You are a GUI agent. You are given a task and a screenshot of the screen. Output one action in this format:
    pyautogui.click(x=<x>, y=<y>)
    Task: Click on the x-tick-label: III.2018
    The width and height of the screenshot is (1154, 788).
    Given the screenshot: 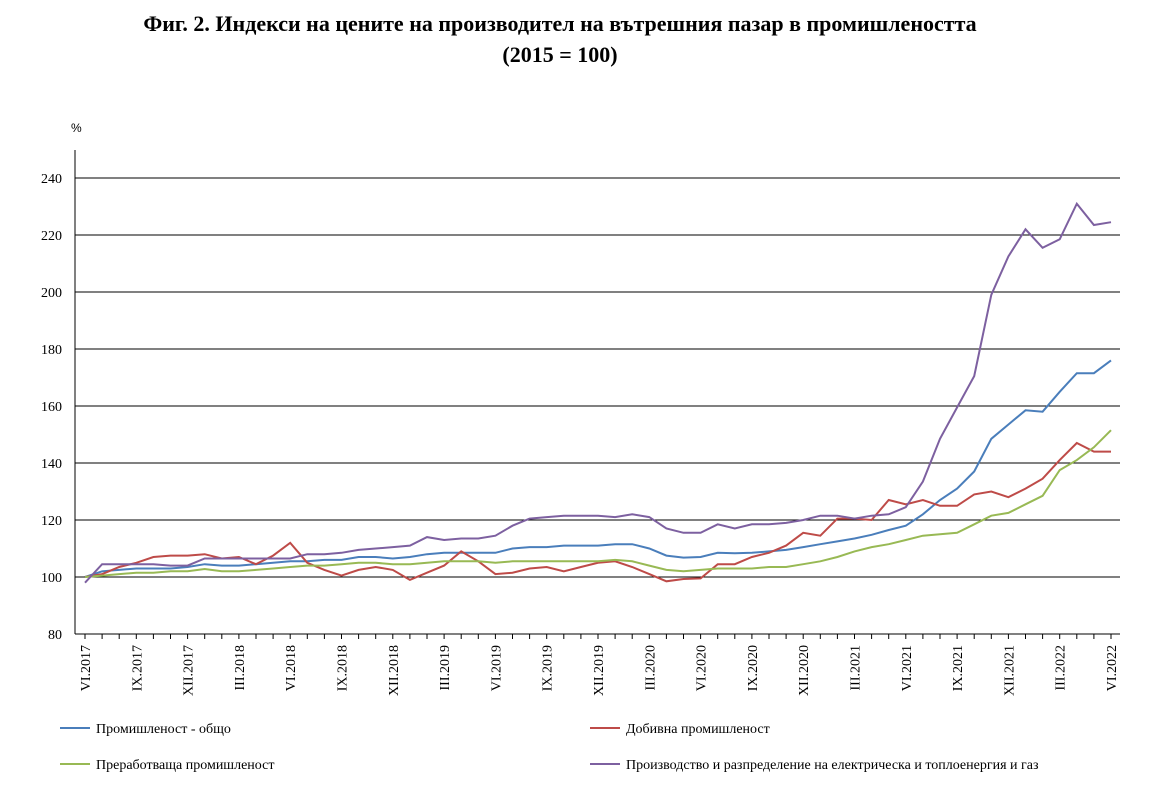 What is the action you would take?
    pyautogui.click(x=240, y=668)
    